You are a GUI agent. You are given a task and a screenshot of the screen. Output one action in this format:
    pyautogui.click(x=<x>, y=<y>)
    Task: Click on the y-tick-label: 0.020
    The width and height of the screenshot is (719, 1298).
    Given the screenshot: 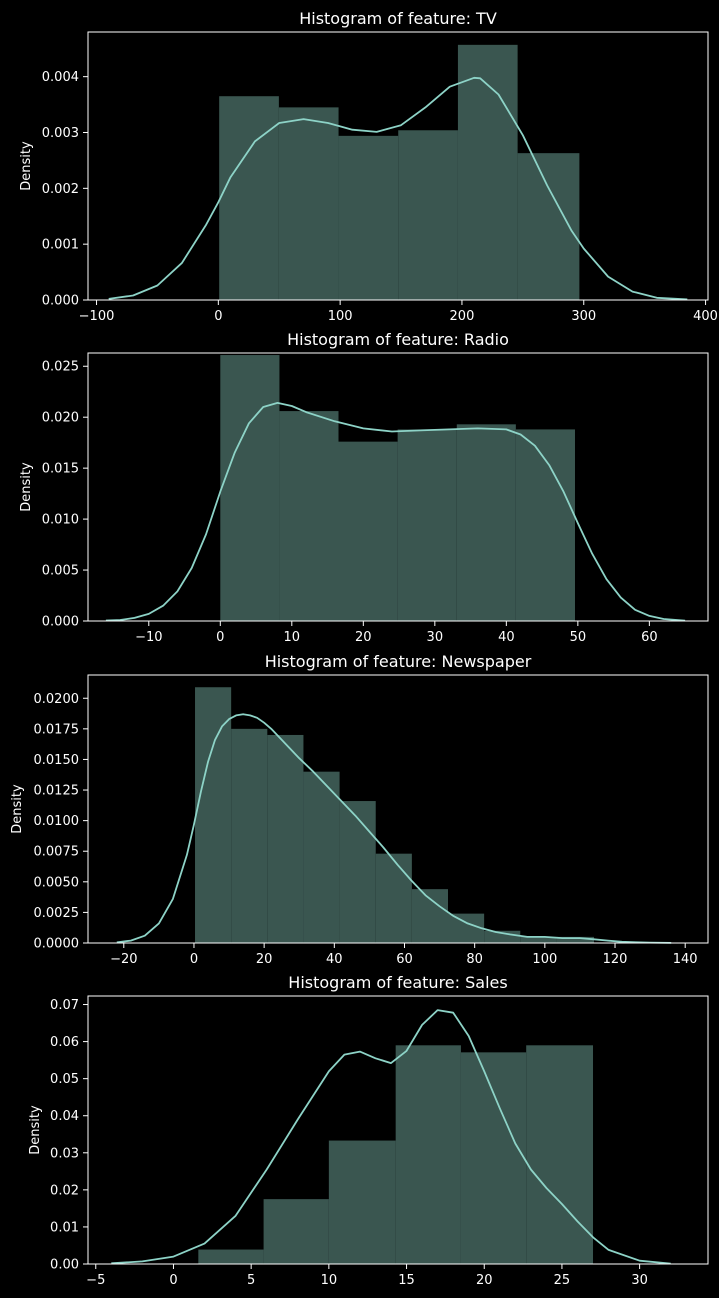 What is the action you would take?
    pyautogui.click(x=60, y=418)
    